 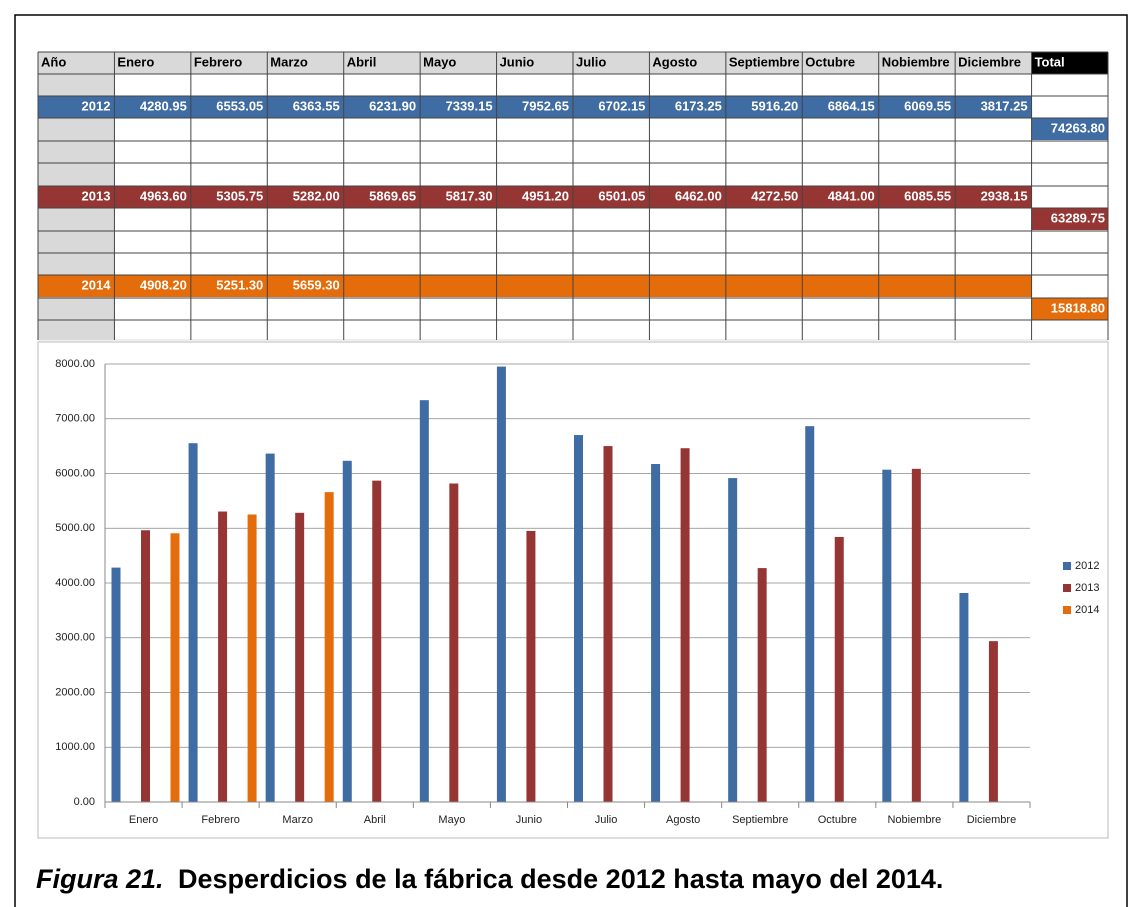 What do you see at coordinates (774, 195) in the screenshot?
I see `value-cell: 4272.50` at bounding box center [774, 195].